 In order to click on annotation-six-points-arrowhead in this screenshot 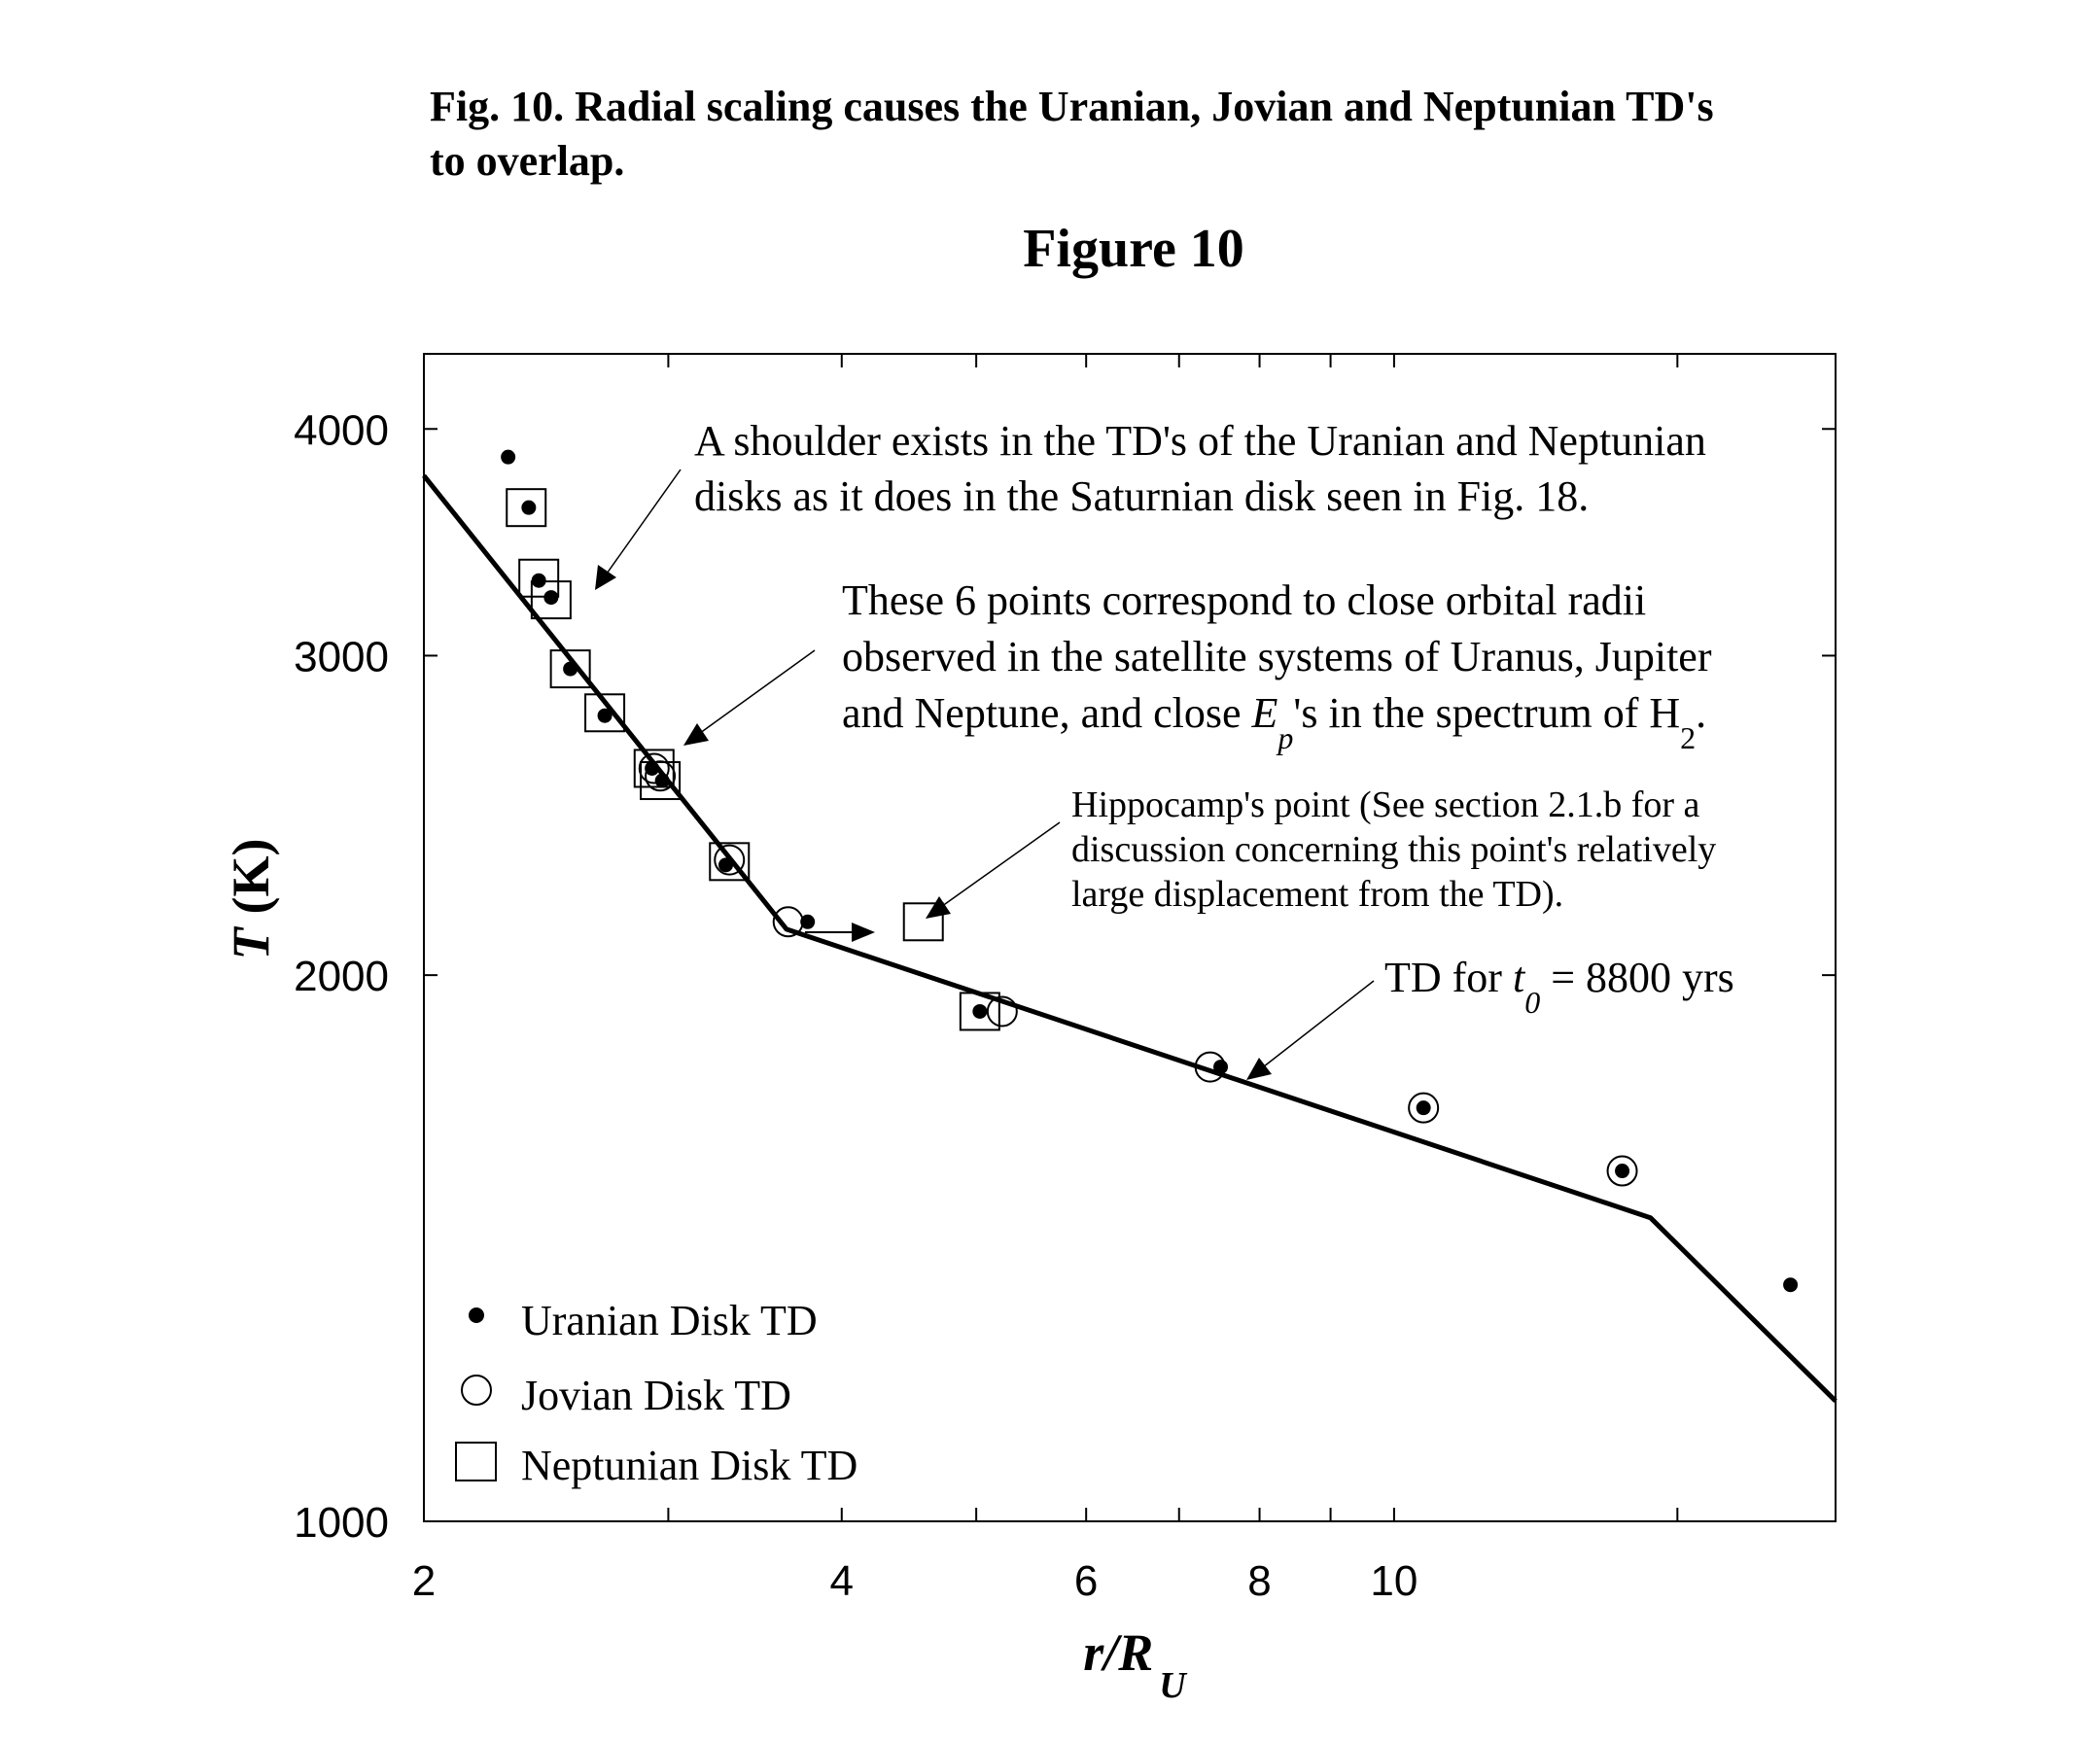, I will do `click(696, 734)`.